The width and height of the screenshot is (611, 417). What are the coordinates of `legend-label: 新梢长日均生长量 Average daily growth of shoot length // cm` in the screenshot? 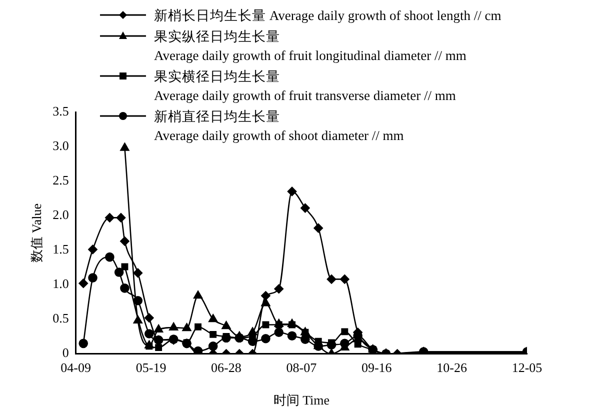 It's located at (328, 16).